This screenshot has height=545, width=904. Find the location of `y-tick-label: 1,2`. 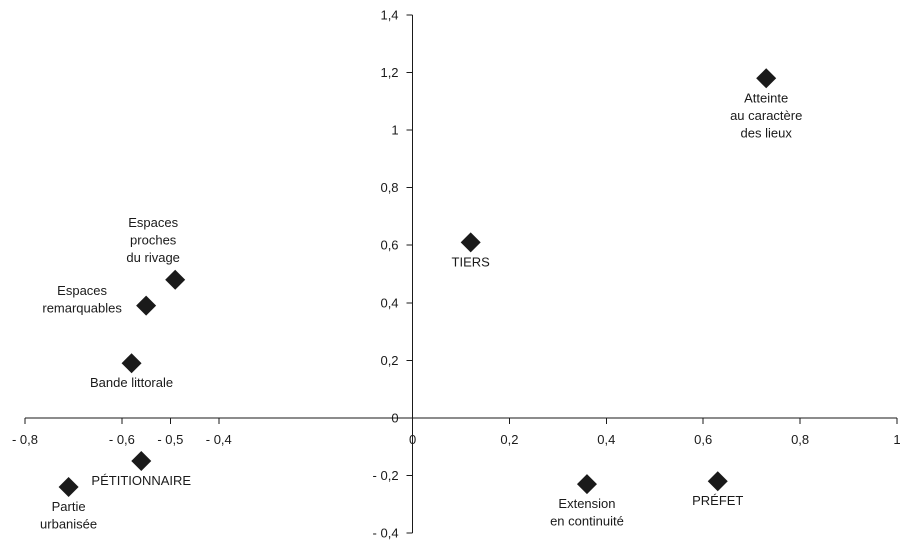

y-tick-label: 1,2 is located at coordinates (389, 72).